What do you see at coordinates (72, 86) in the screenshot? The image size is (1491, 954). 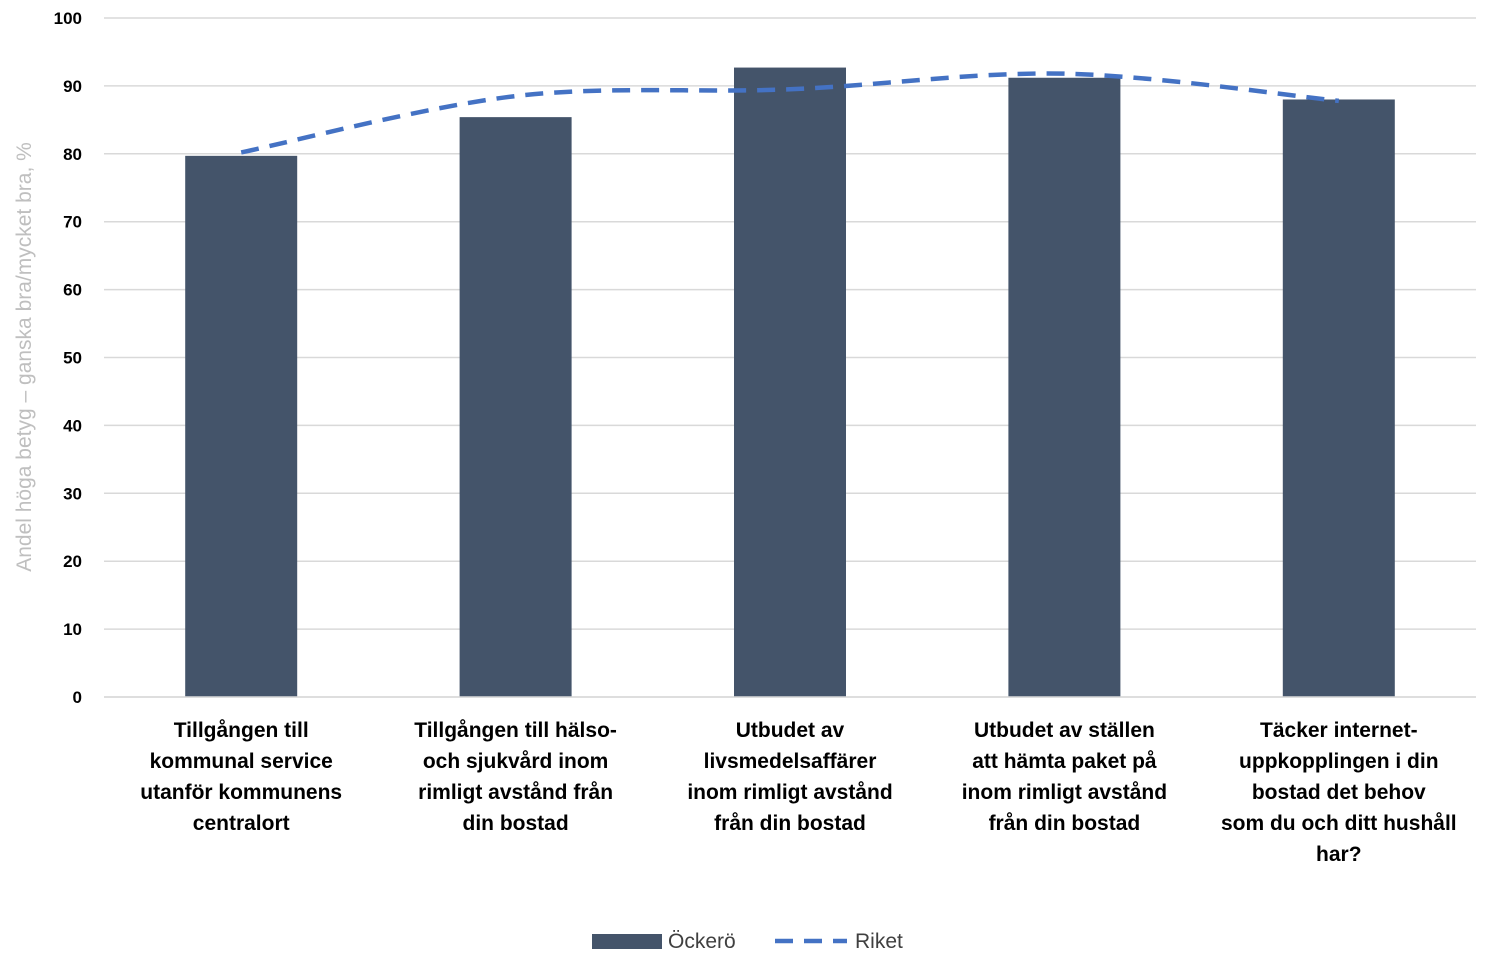 I see `y-tick-label: 90` at bounding box center [72, 86].